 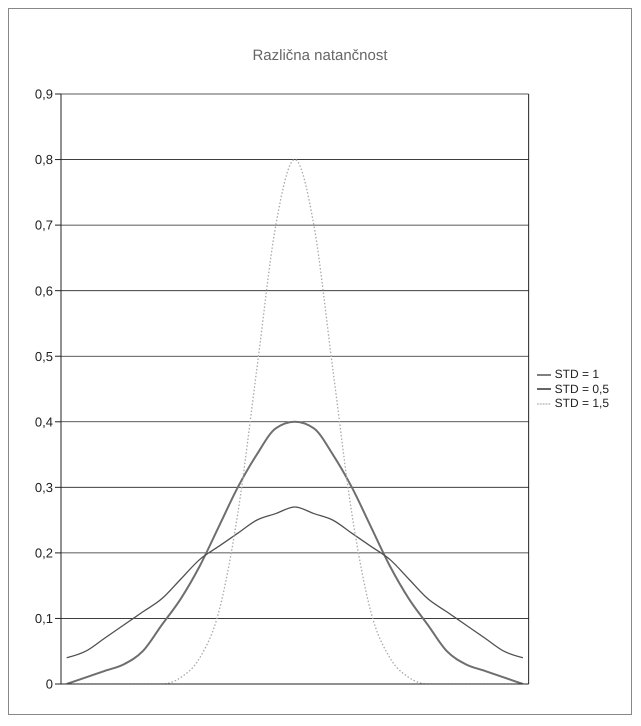 I want to click on y-tick-label: 0,4, so click(x=43, y=422).